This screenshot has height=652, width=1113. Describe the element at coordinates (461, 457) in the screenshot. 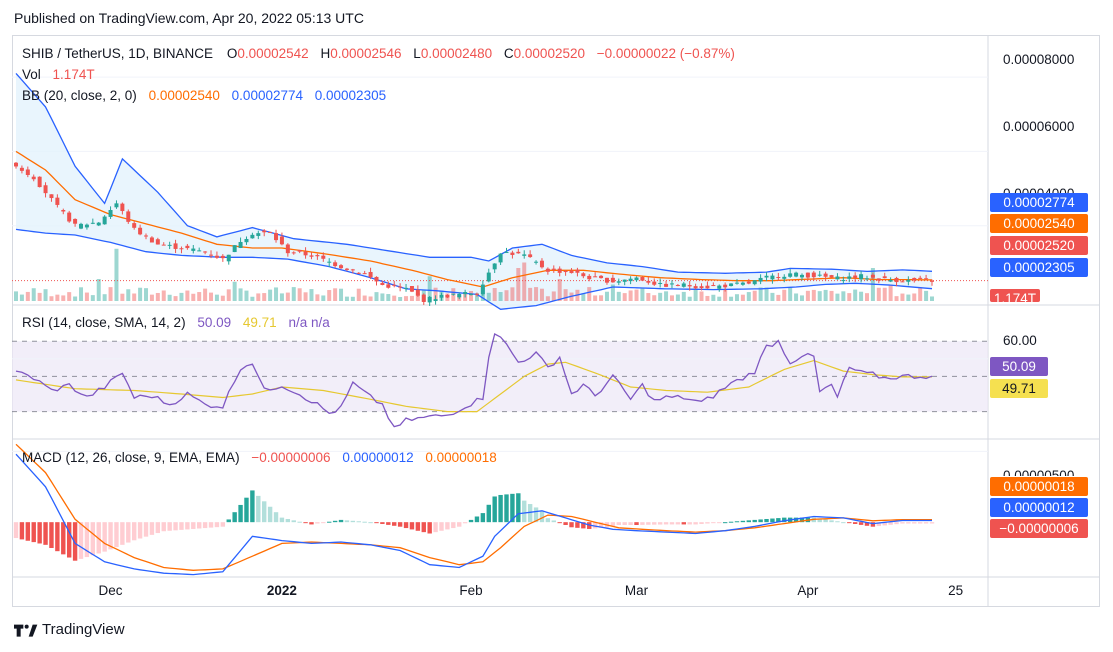

I see `macd-signal-value: 0.00000018` at that location.